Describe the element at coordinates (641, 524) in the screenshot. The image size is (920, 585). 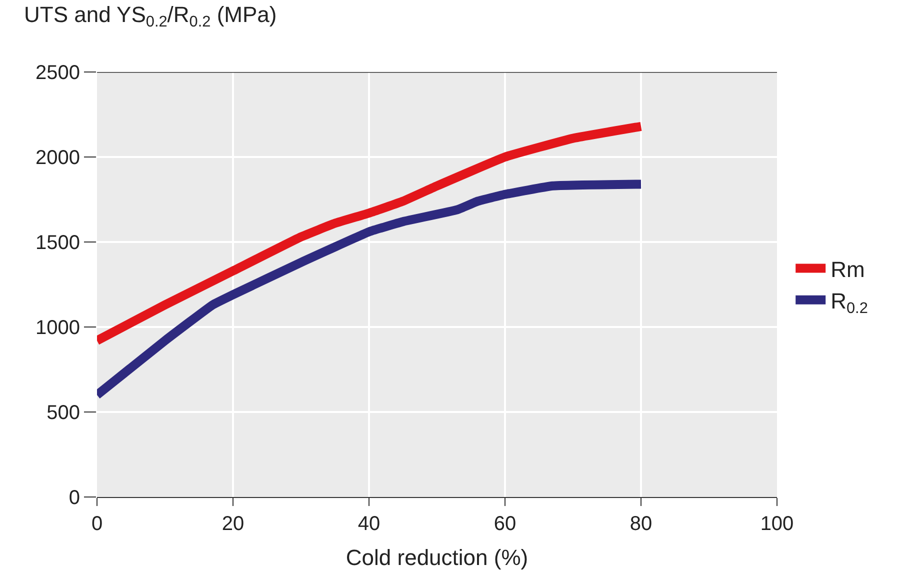
I see `x-tick-label: 80` at that location.